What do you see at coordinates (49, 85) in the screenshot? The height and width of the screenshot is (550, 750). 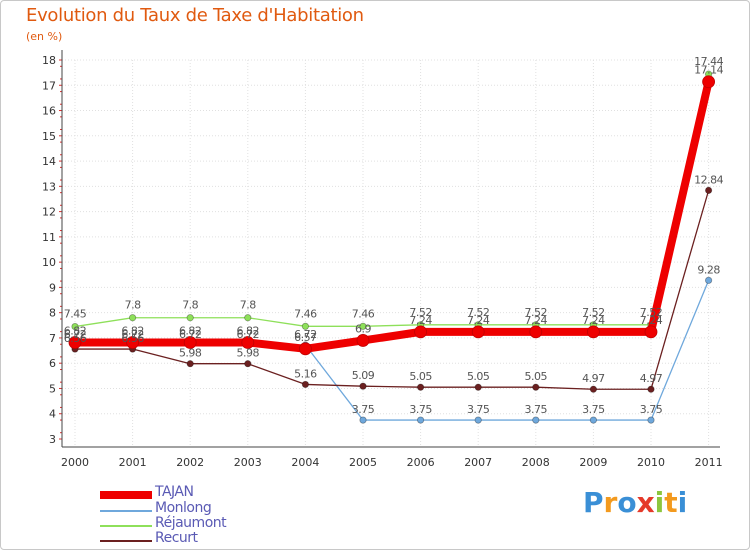 I see `y-tick-label: 17` at bounding box center [49, 85].